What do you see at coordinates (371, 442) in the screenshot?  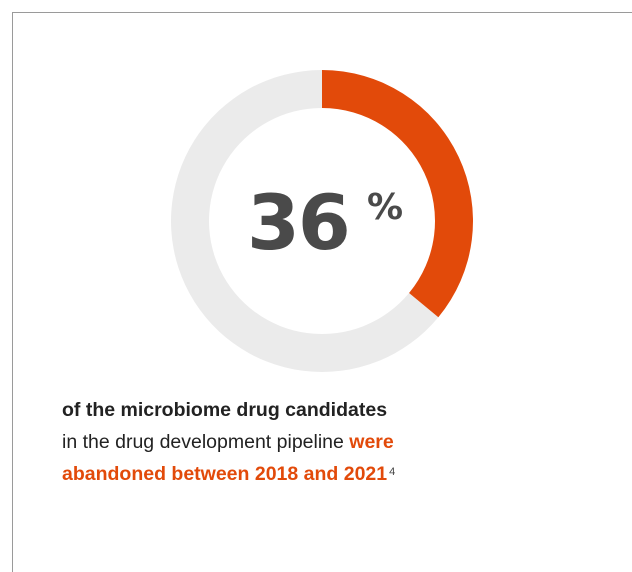 I see `caption-highlight-were: were` at bounding box center [371, 442].